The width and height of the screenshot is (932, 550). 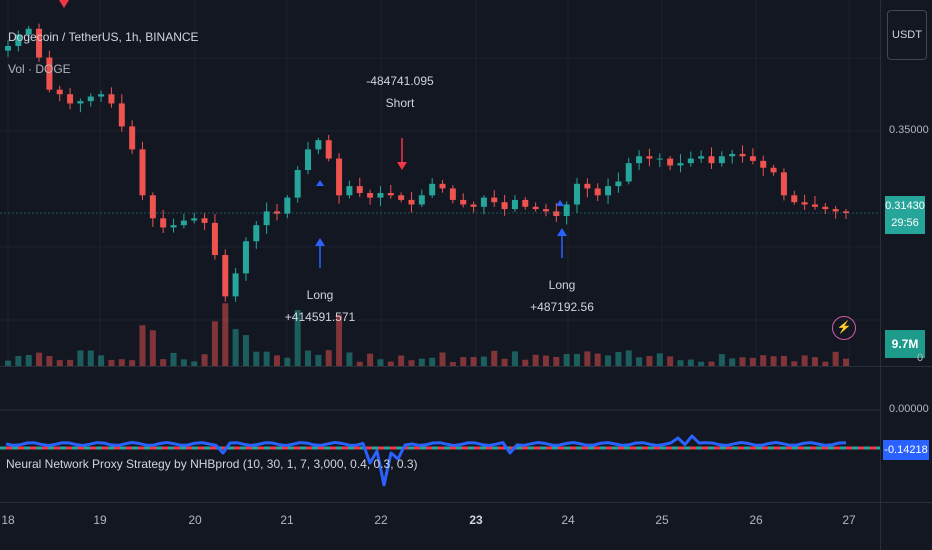 What do you see at coordinates (103, 37) in the screenshot?
I see `symbol-legend: Dogecoin / TetherUS, 1h, BINANCE` at bounding box center [103, 37].